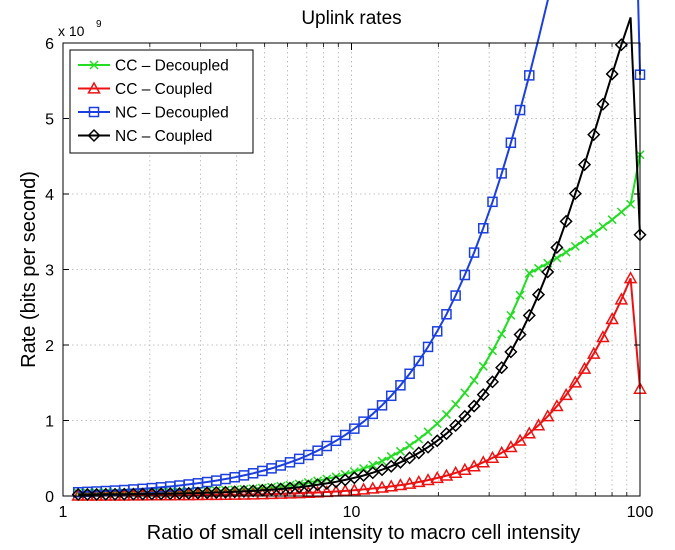 This screenshot has height=550, width=675. What do you see at coordinates (49, 44) in the screenshot?
I see `y-tick-label: 6` at bounding box center [49, 44].